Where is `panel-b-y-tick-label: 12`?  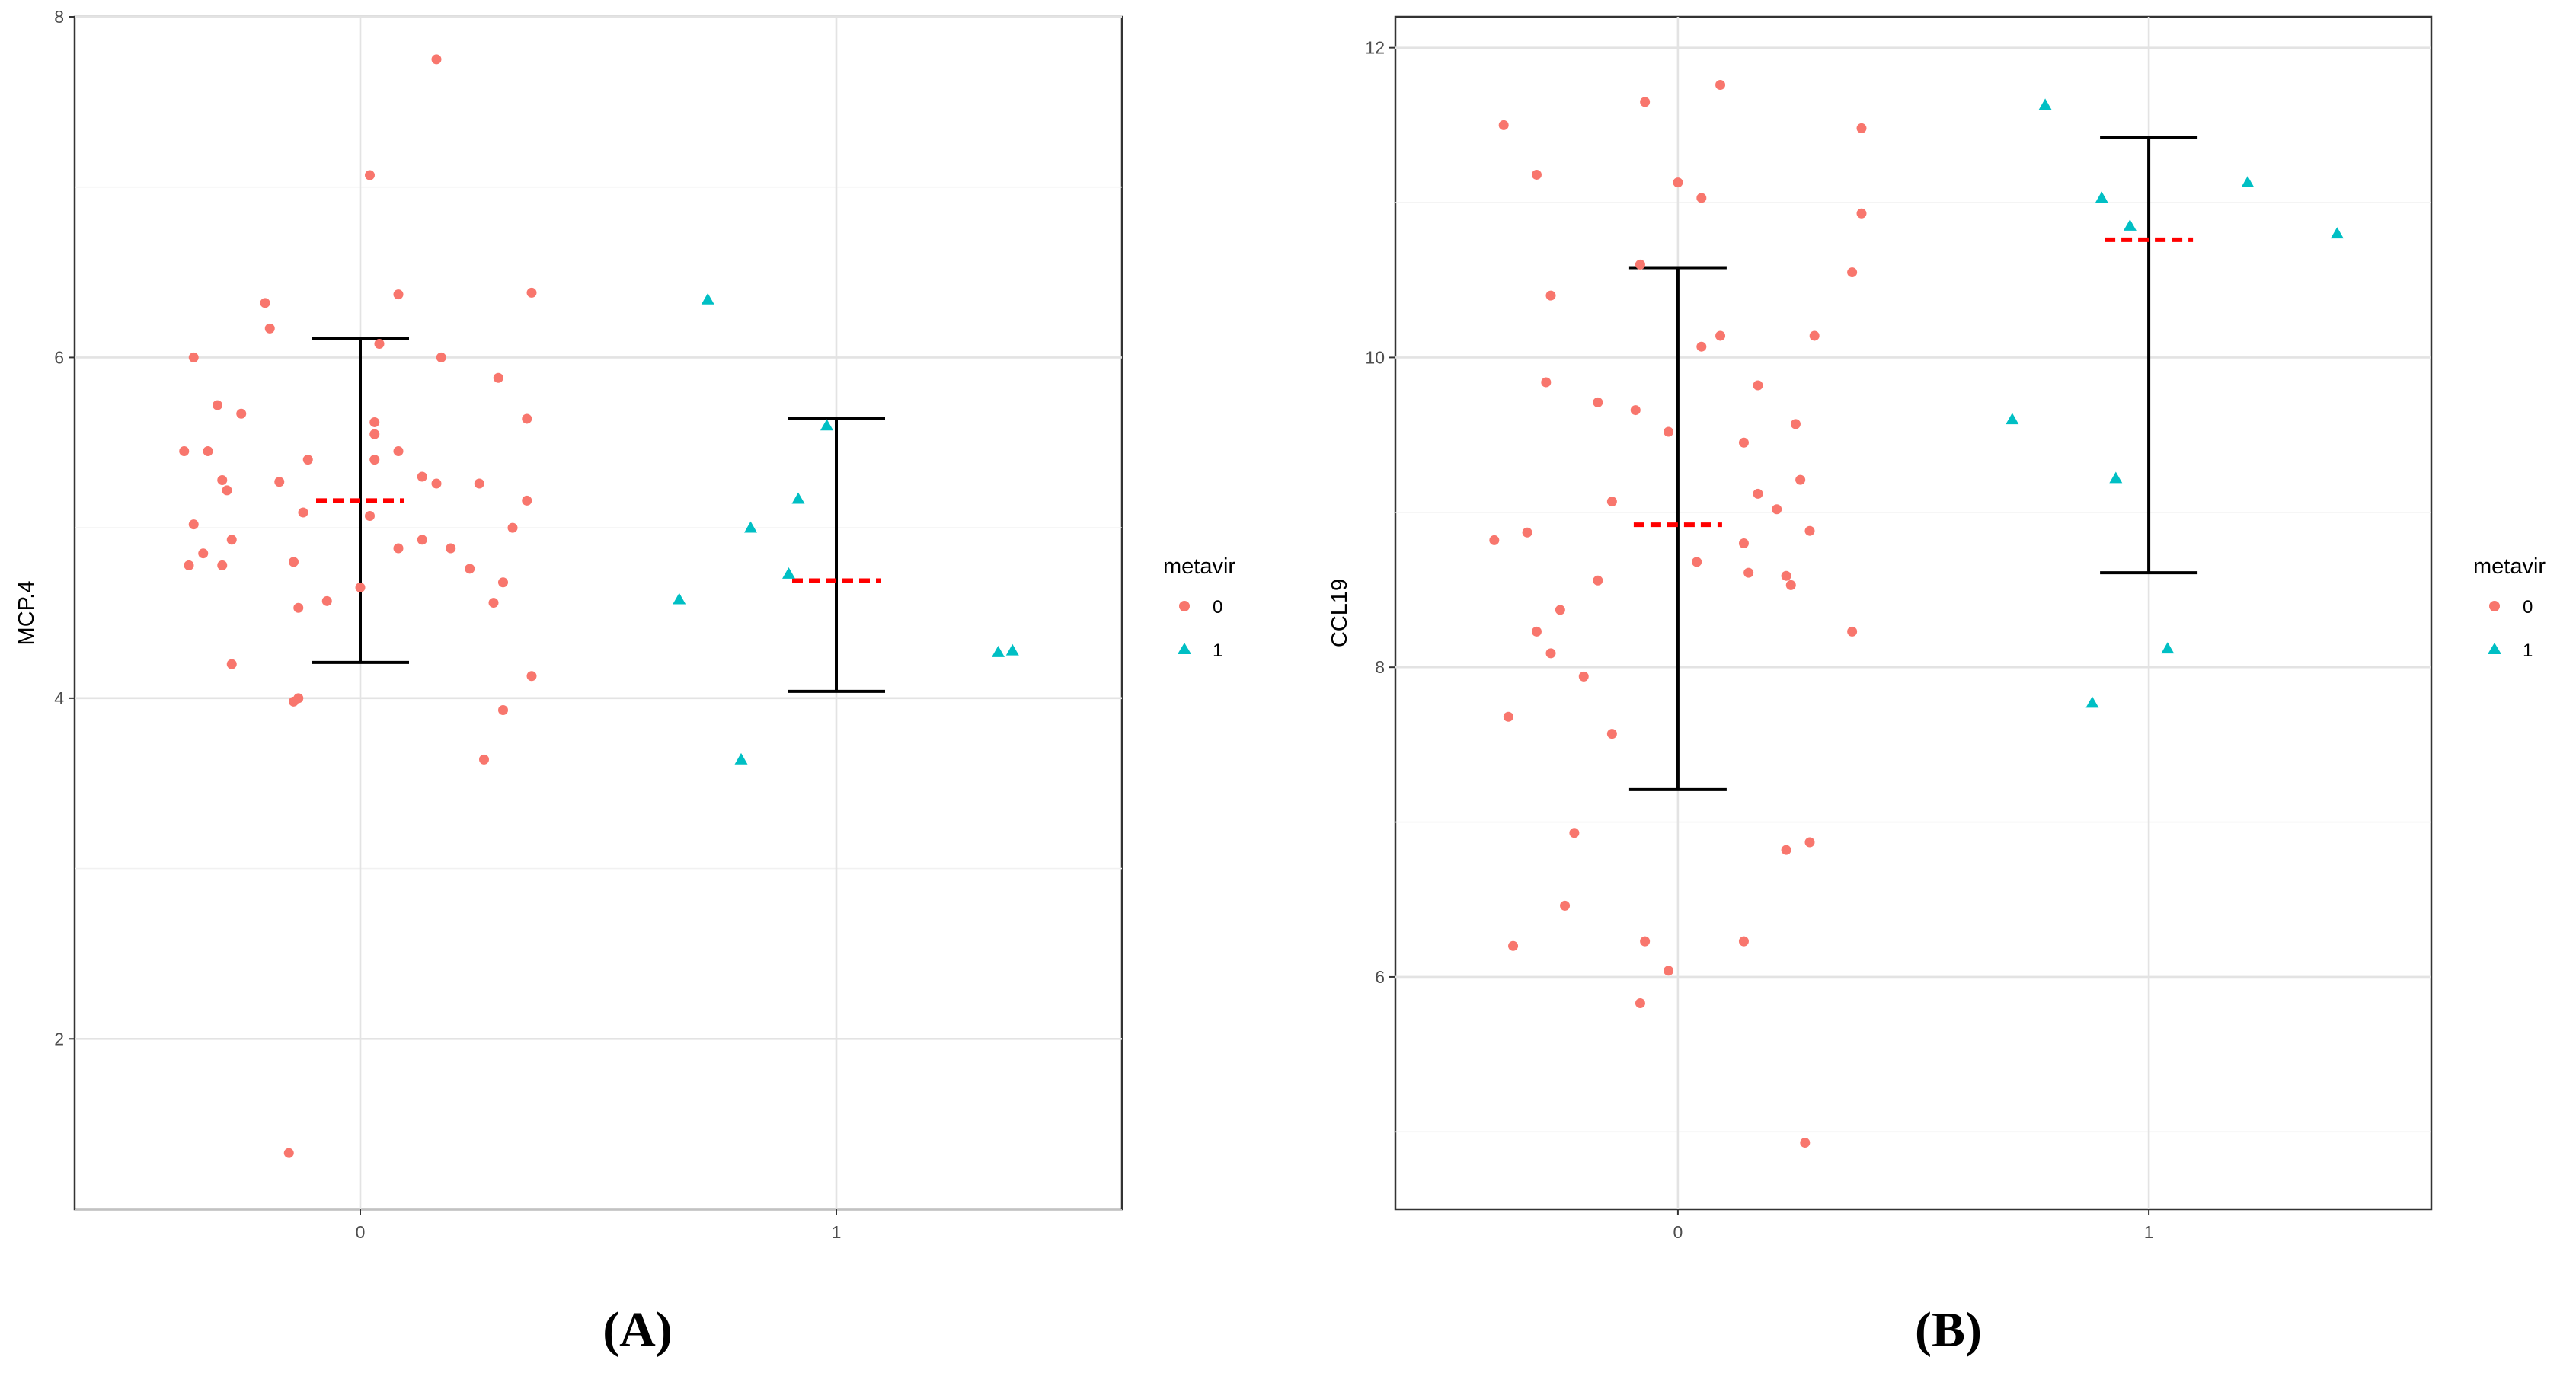
panel-b-y-tick-label: 12 is located at coordinates (1375, 48).